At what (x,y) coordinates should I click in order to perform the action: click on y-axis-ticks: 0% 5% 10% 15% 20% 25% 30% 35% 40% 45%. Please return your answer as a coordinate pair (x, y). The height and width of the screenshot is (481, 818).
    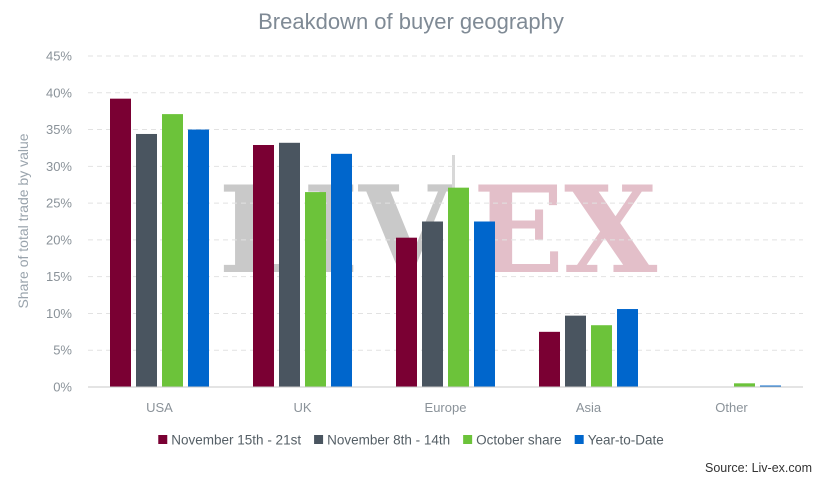
    Looking at the image, I should click on (59, 222).